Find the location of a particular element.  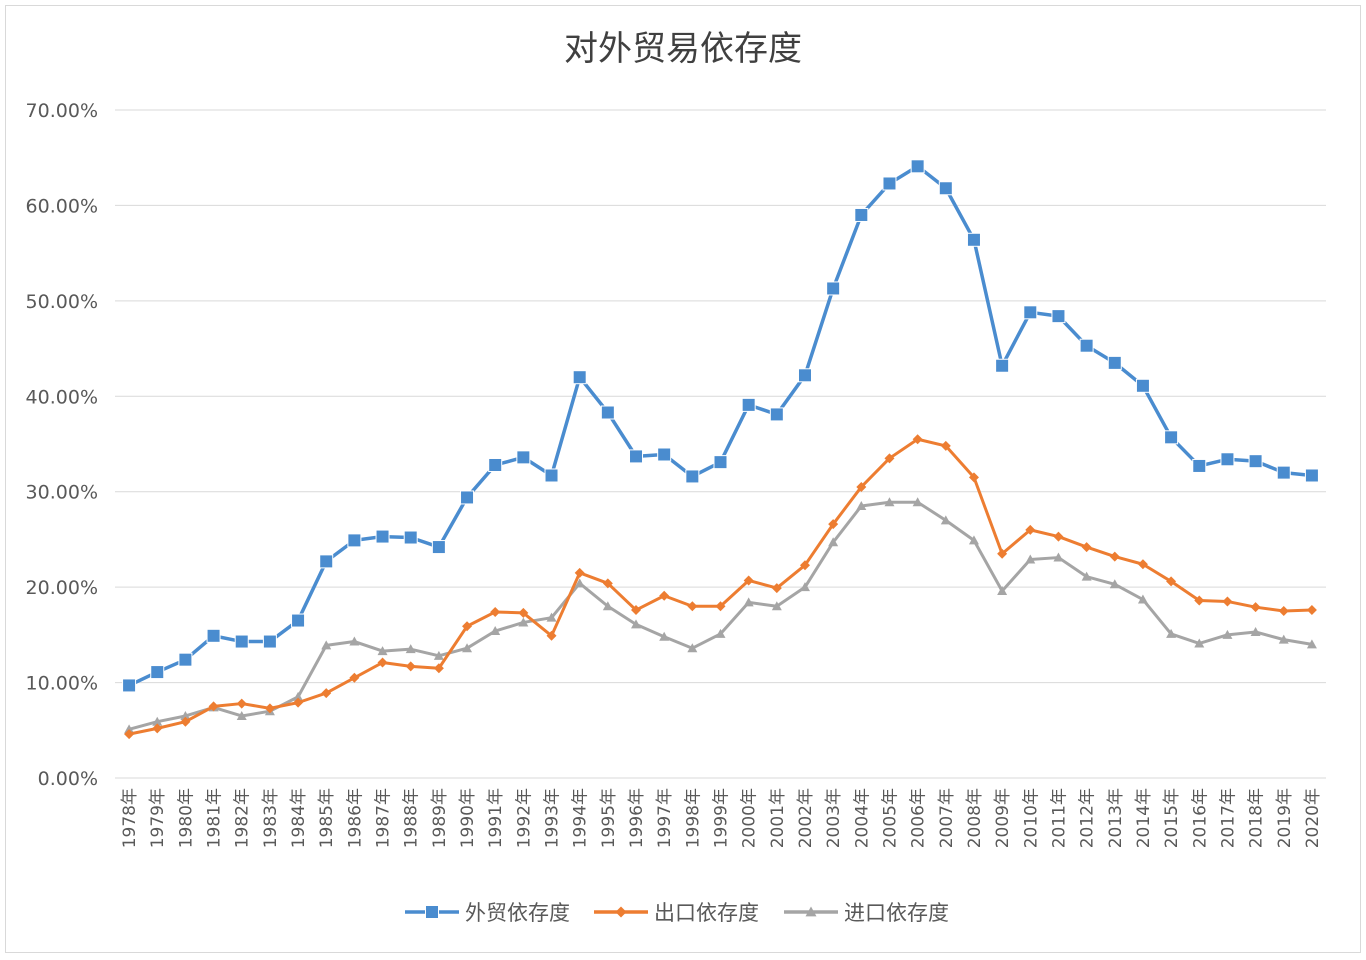

x-tick-label: 1997年 is located at coordinates (665, 818).